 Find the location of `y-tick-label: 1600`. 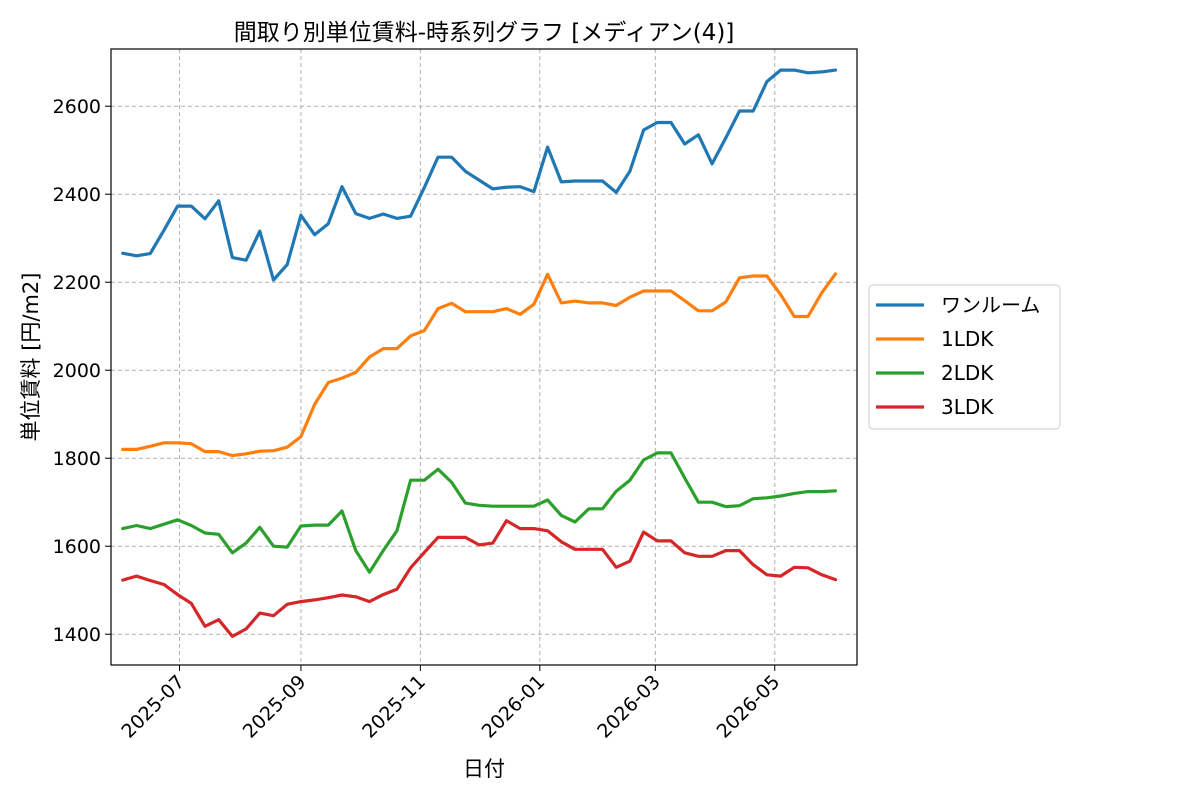

y-tick-label: 1600 is located at coordinates (77, 547).